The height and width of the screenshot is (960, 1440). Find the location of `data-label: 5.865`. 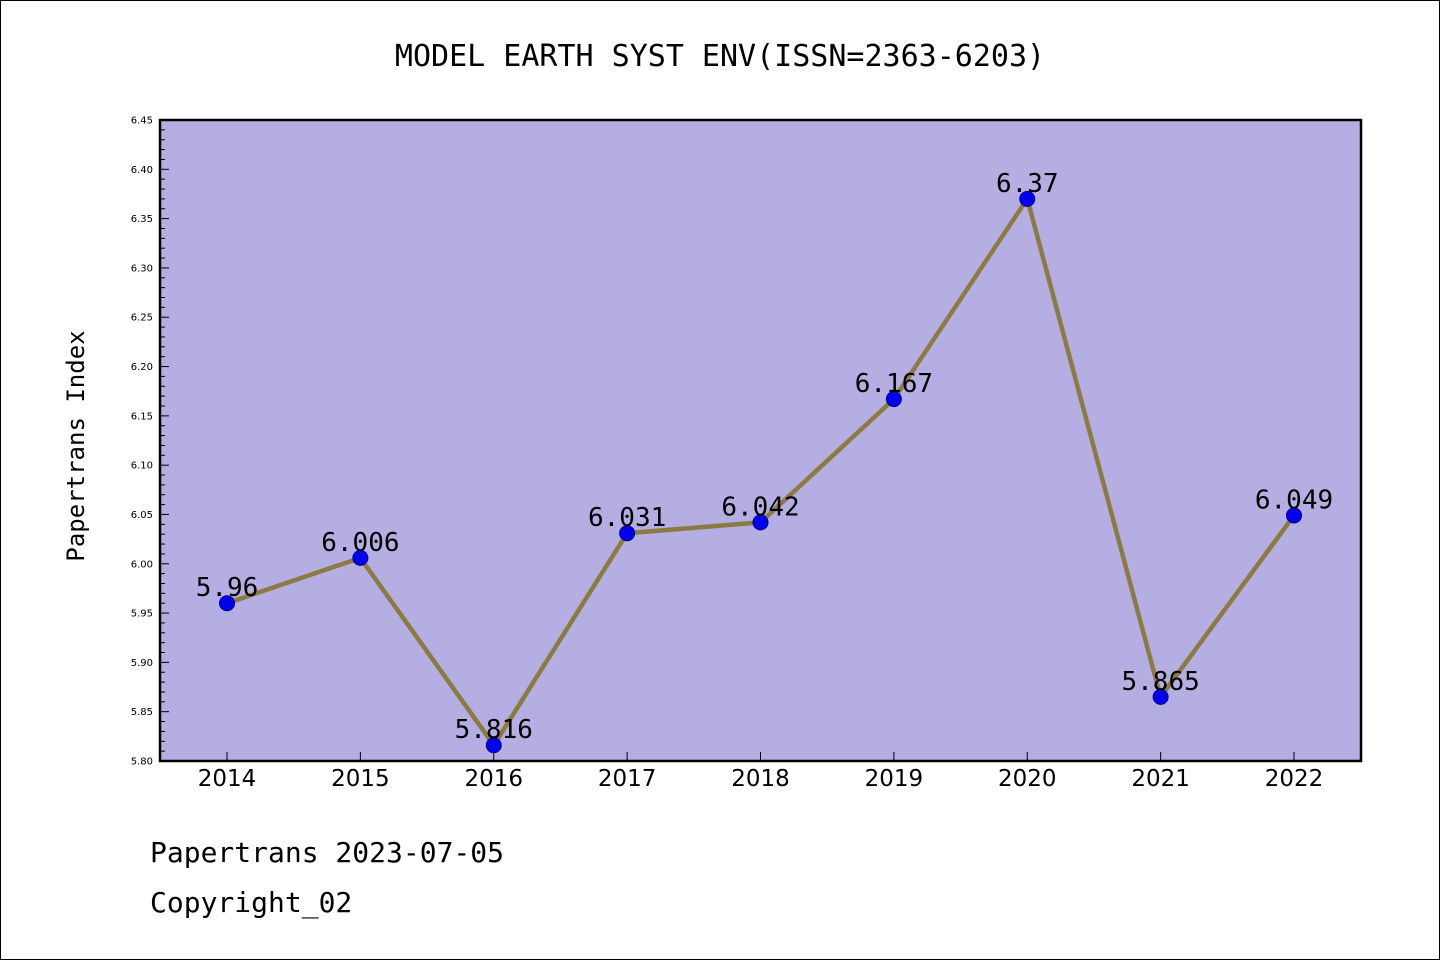

data-label: 5.865 is located at coordinates (1160, 682).